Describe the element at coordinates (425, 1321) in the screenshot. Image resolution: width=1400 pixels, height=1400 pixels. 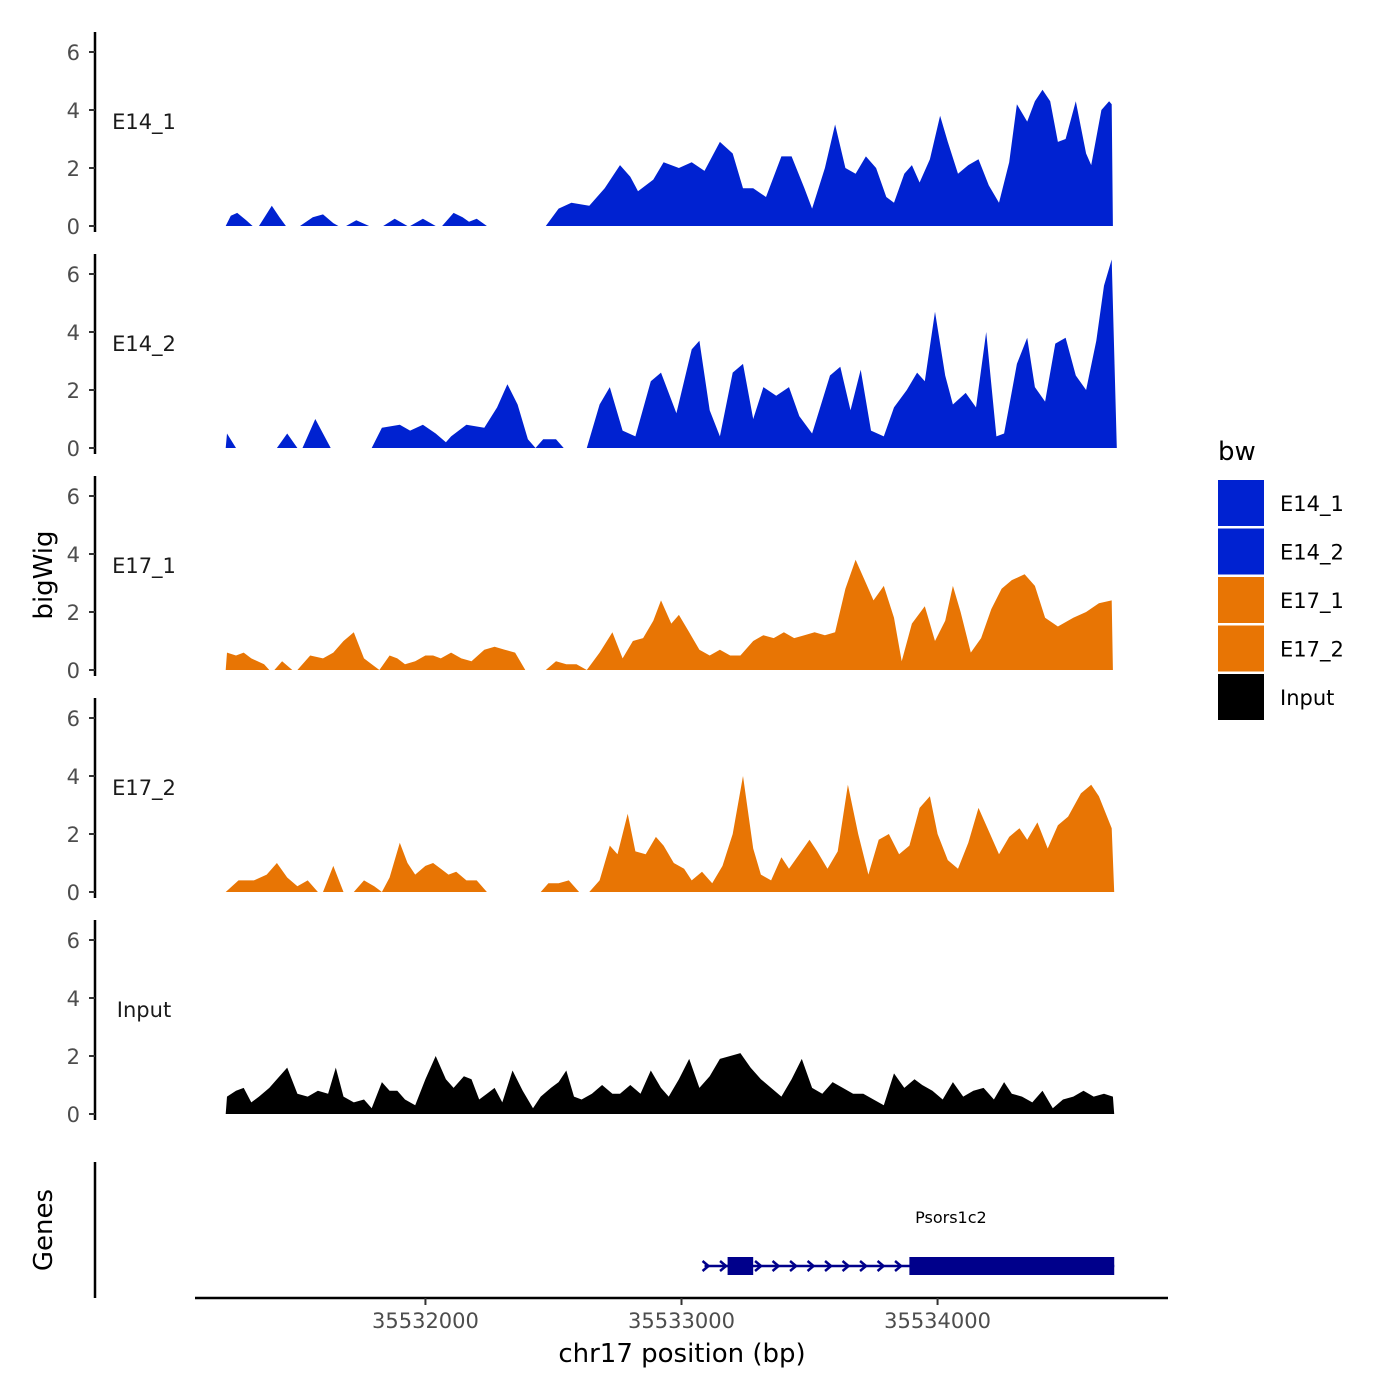
I see `x-tick-label: 35532000` at that location.